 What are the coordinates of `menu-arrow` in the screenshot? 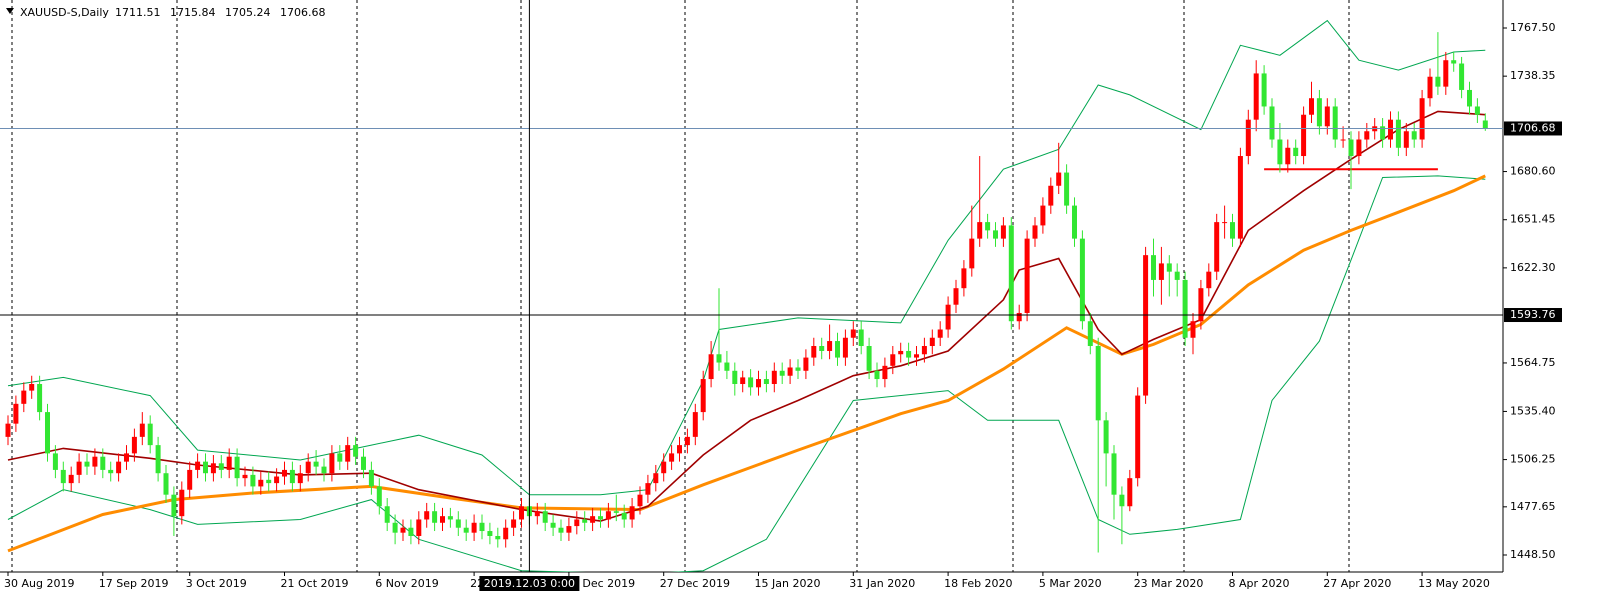 It's located at (10, 11).